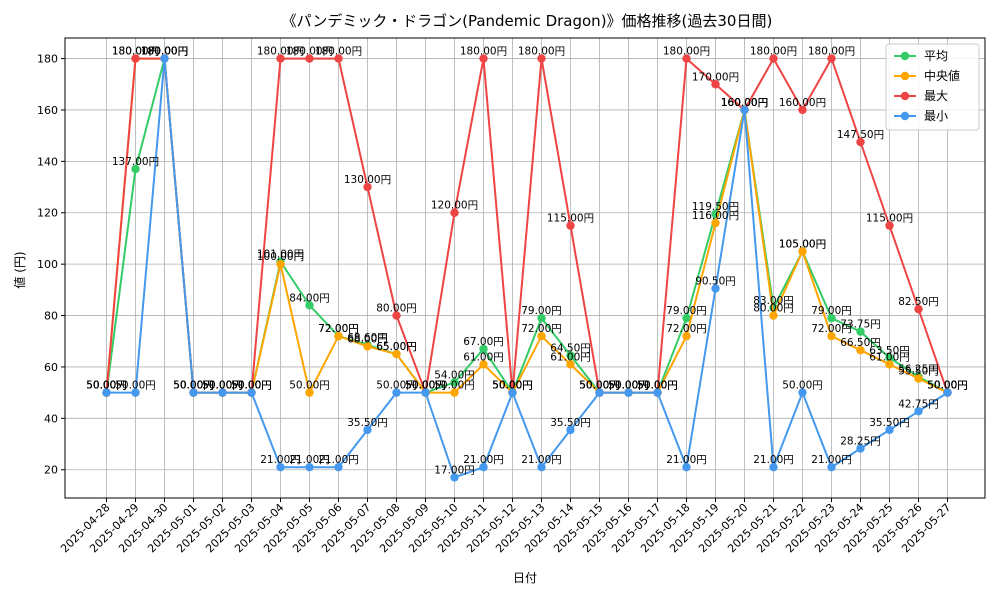  I want to click on y-tick-label: 140, so click(47, 161).